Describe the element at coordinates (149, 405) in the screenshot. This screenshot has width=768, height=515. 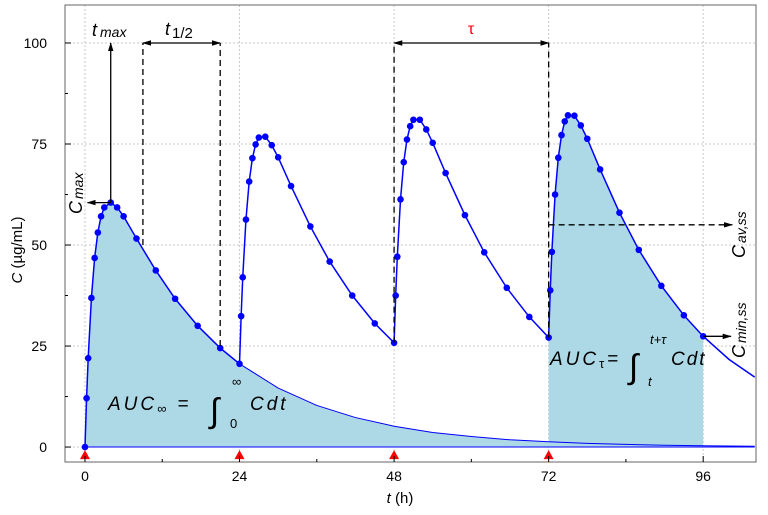
I see `auc-inf-lhs: AUC∞ =` at that location.